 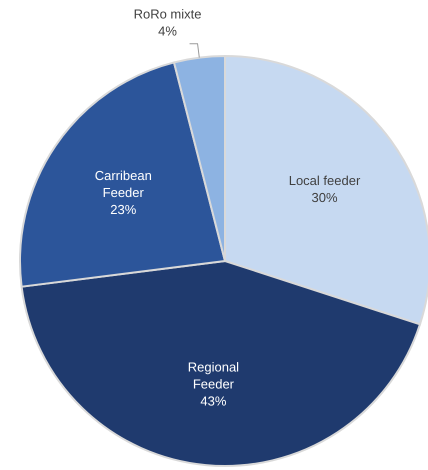 I want to click on slice-label: Carribean Feeder, so click(x=123, y=184).